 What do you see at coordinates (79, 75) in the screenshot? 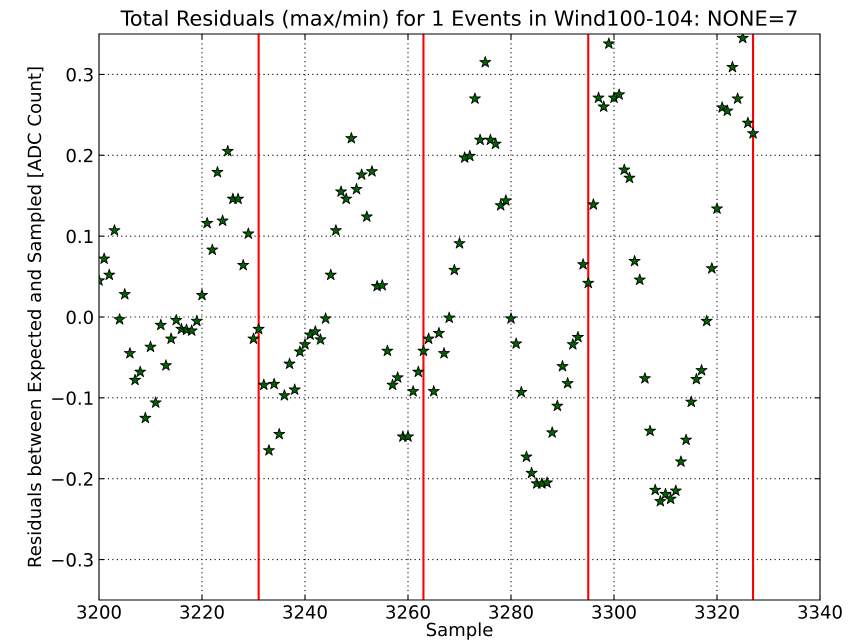
I see `y-tick-label: 0.3` at bounding box center [79, 75].